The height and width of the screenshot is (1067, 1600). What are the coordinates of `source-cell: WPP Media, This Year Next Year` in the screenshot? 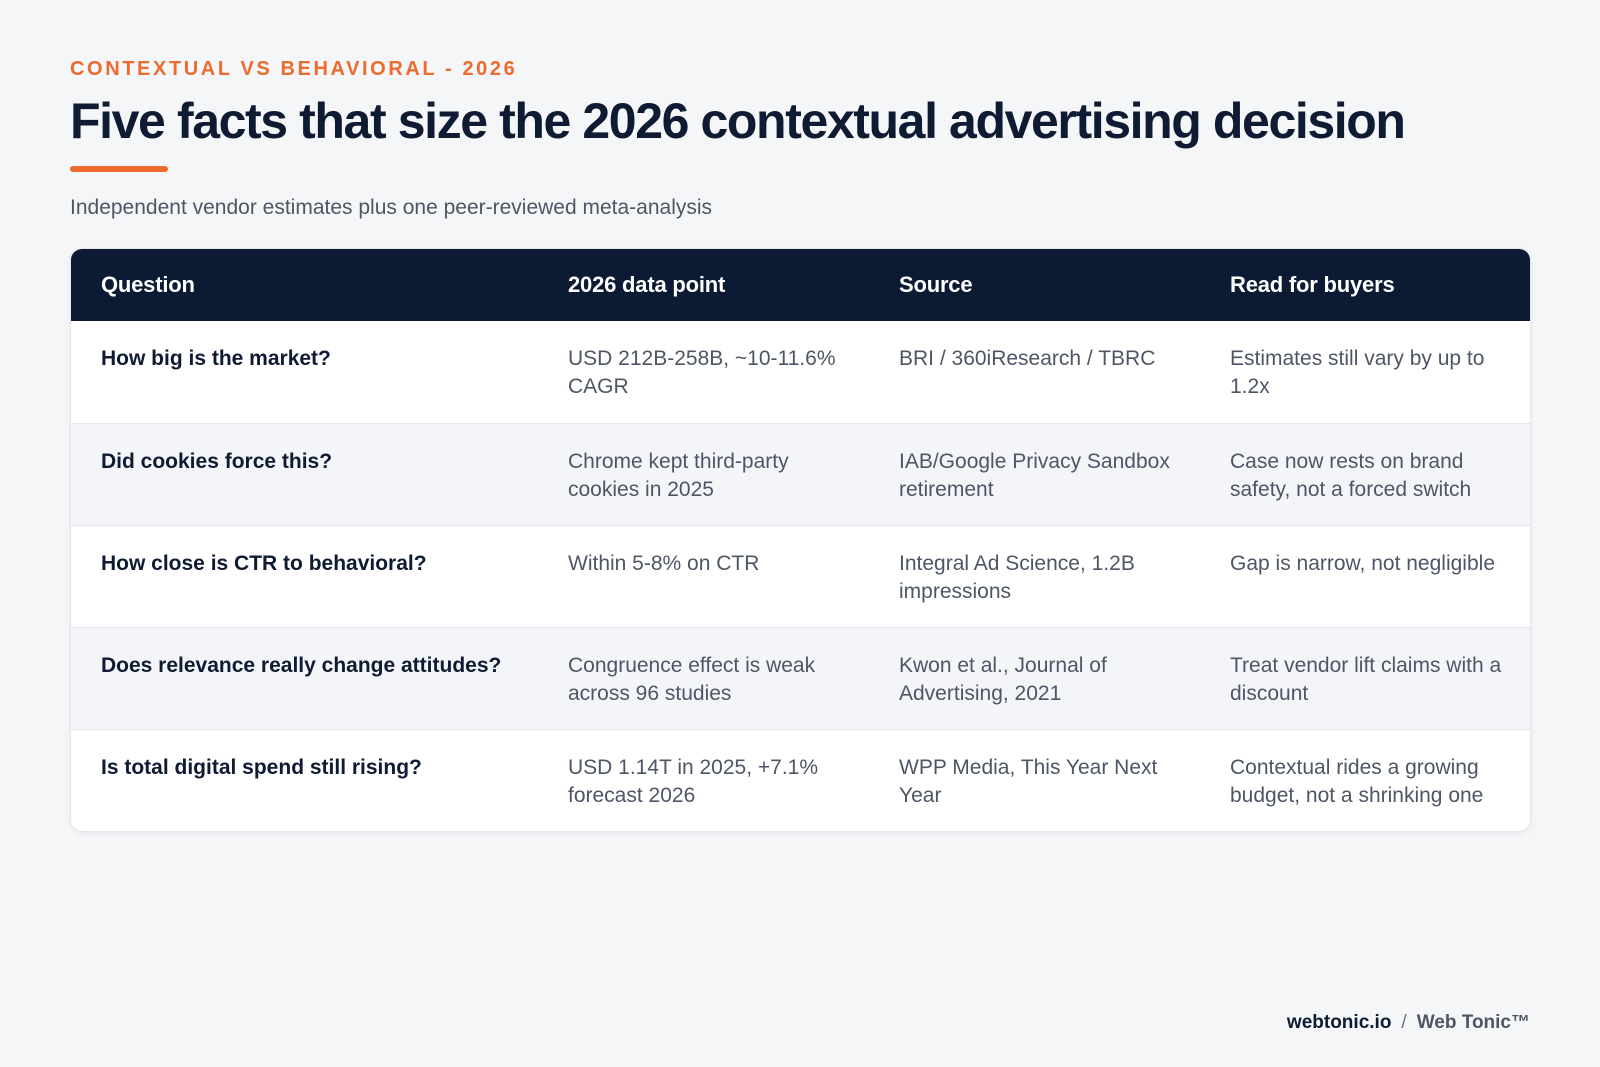 It's located at (1034, 779).